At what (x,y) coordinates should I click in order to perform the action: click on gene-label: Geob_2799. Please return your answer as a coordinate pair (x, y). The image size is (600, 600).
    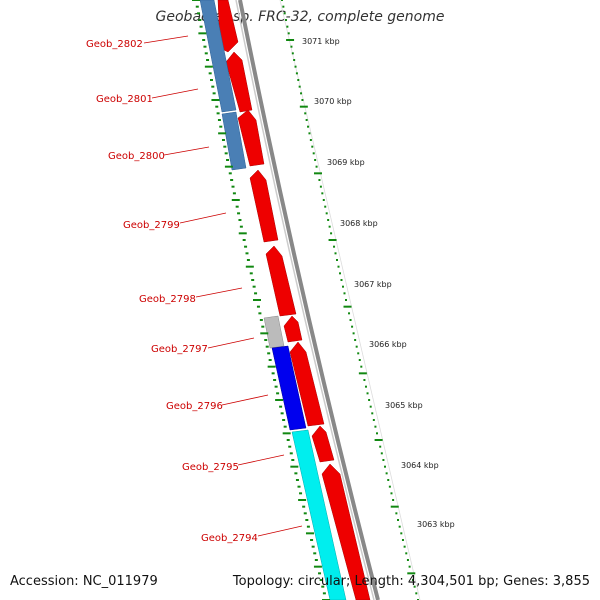
    Looking at the image, I should click on (151, 225).